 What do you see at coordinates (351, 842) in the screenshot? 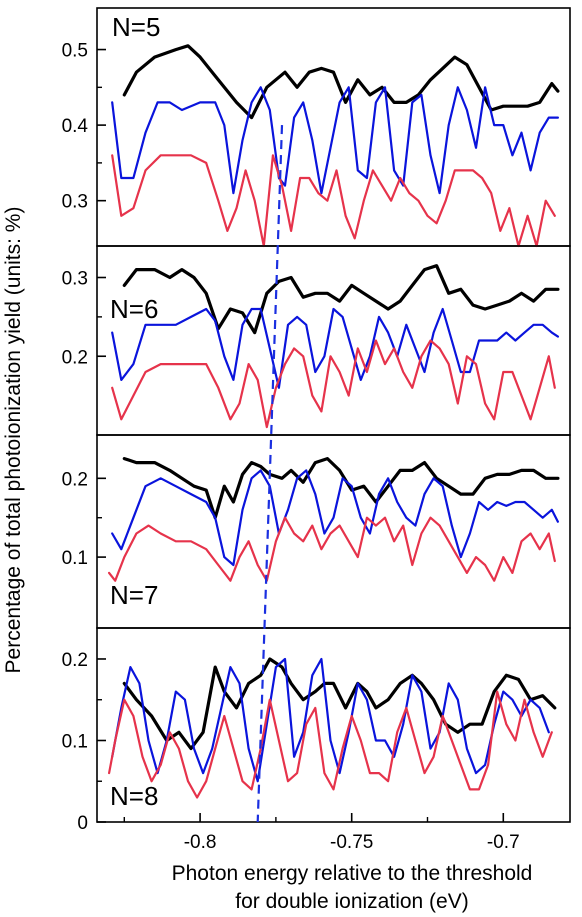
I see `x-tick-label: -0.75` at bounding box center [351, 842].